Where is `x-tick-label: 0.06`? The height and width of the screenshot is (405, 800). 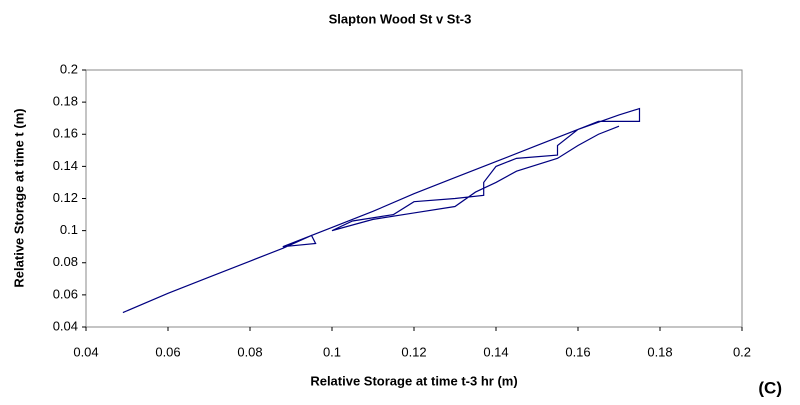
x-tick-label: 0.06 is located at coordinates (167, 351).